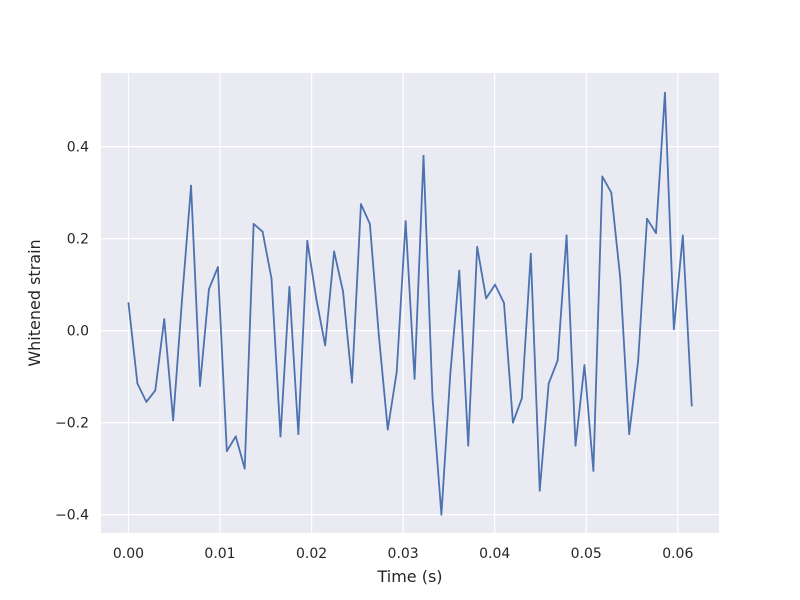  What do you see at coordinates (72, 424) in the screenshot?
I see `y-tick-label: −0.2` at bounding box center [72, 424].